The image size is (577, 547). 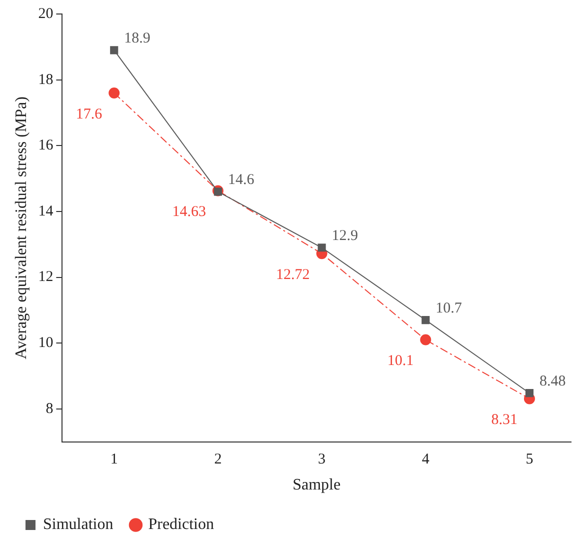 I want to click on x-axis-title: Sample, so click(x=316, y=485).